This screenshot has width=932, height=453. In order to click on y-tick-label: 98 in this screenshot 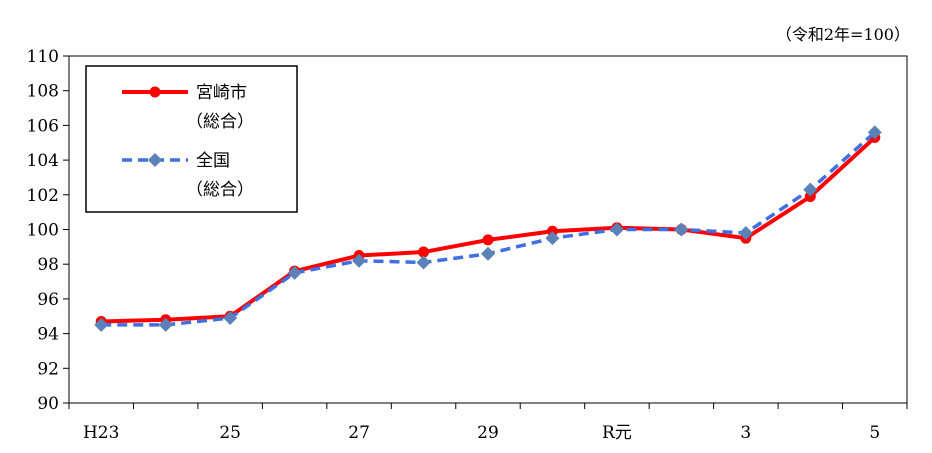, I will do `click(48, 265)`.